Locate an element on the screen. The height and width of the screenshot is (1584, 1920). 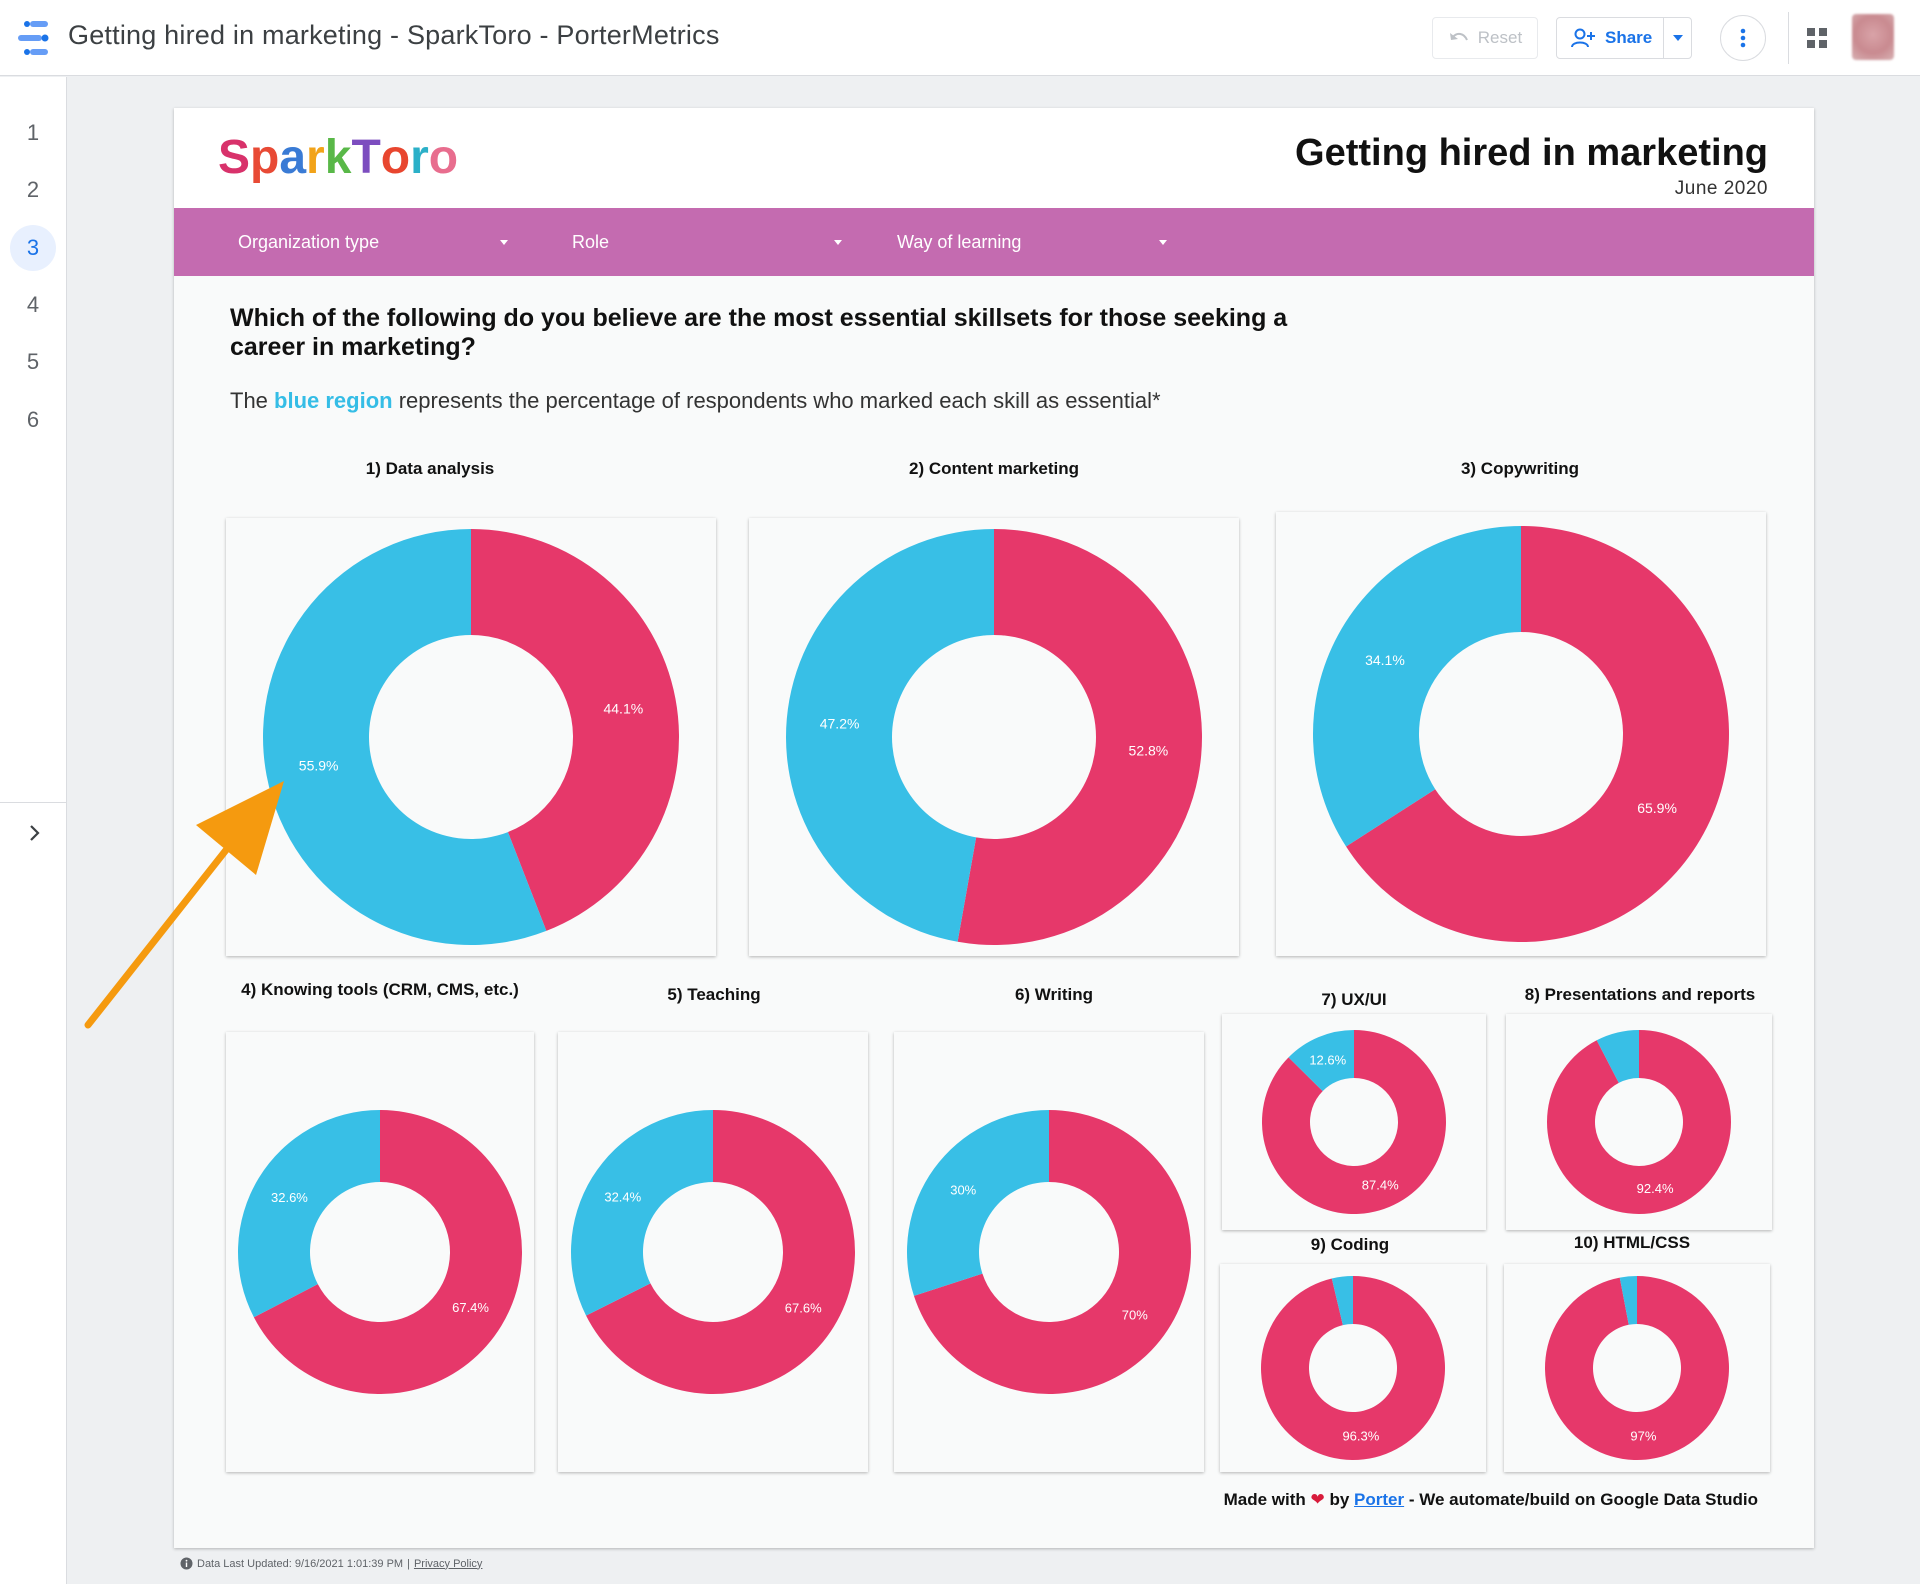
reset-button: Reset is located at coordinates (1485, 38).